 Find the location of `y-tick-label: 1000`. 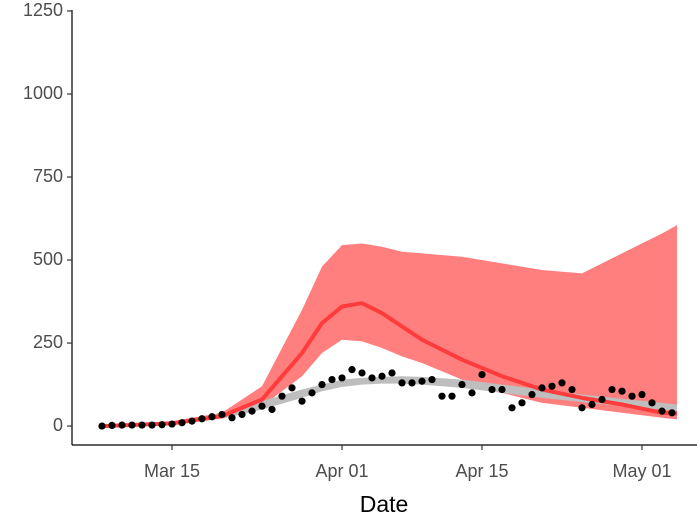

y-tick-label: 1000 is located at coordinates (43, 93).